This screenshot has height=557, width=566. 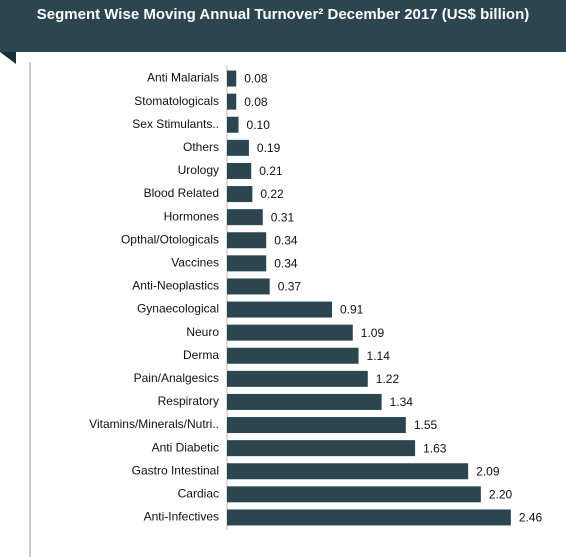 What do you see at coordinates (185, 447) in the screenshot?
I see `y-tick-label: Anti Diabetic` at bounding box center [185, 447].